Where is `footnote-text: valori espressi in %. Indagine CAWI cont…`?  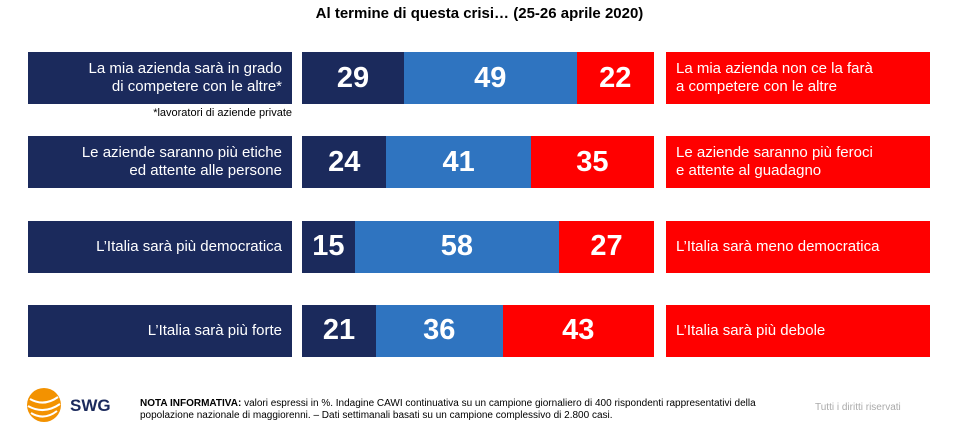 footnote-text: valori espressi in %. Indagine CAWI cont… is located at coordinates (448, 409).